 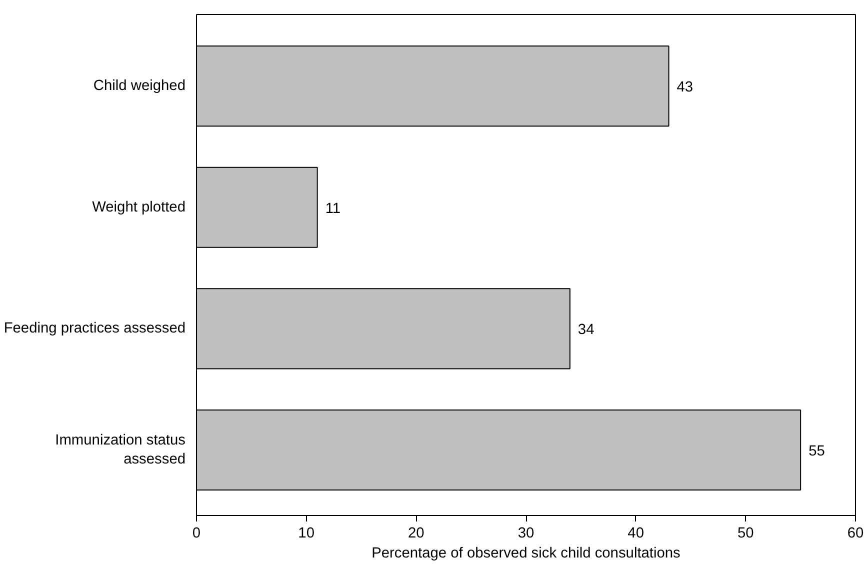 What do you see at coordinates (95, 328) in the screenshot?
I see `y-tick-label: Feeding practices assessed` at bounding box center [95, 328].